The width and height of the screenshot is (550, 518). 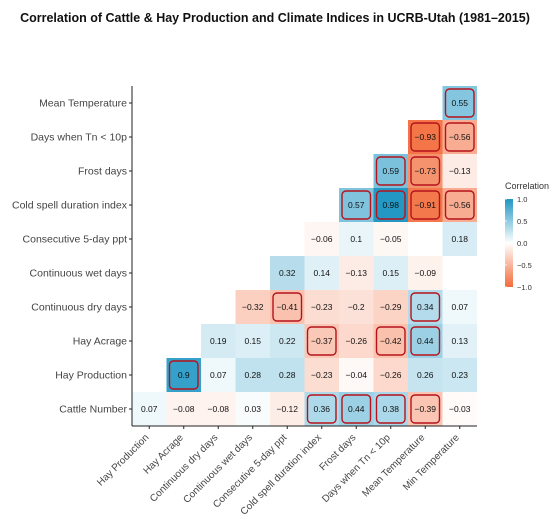 I want to click on cell-value-label: −0.05, so click(x=391, y=239).